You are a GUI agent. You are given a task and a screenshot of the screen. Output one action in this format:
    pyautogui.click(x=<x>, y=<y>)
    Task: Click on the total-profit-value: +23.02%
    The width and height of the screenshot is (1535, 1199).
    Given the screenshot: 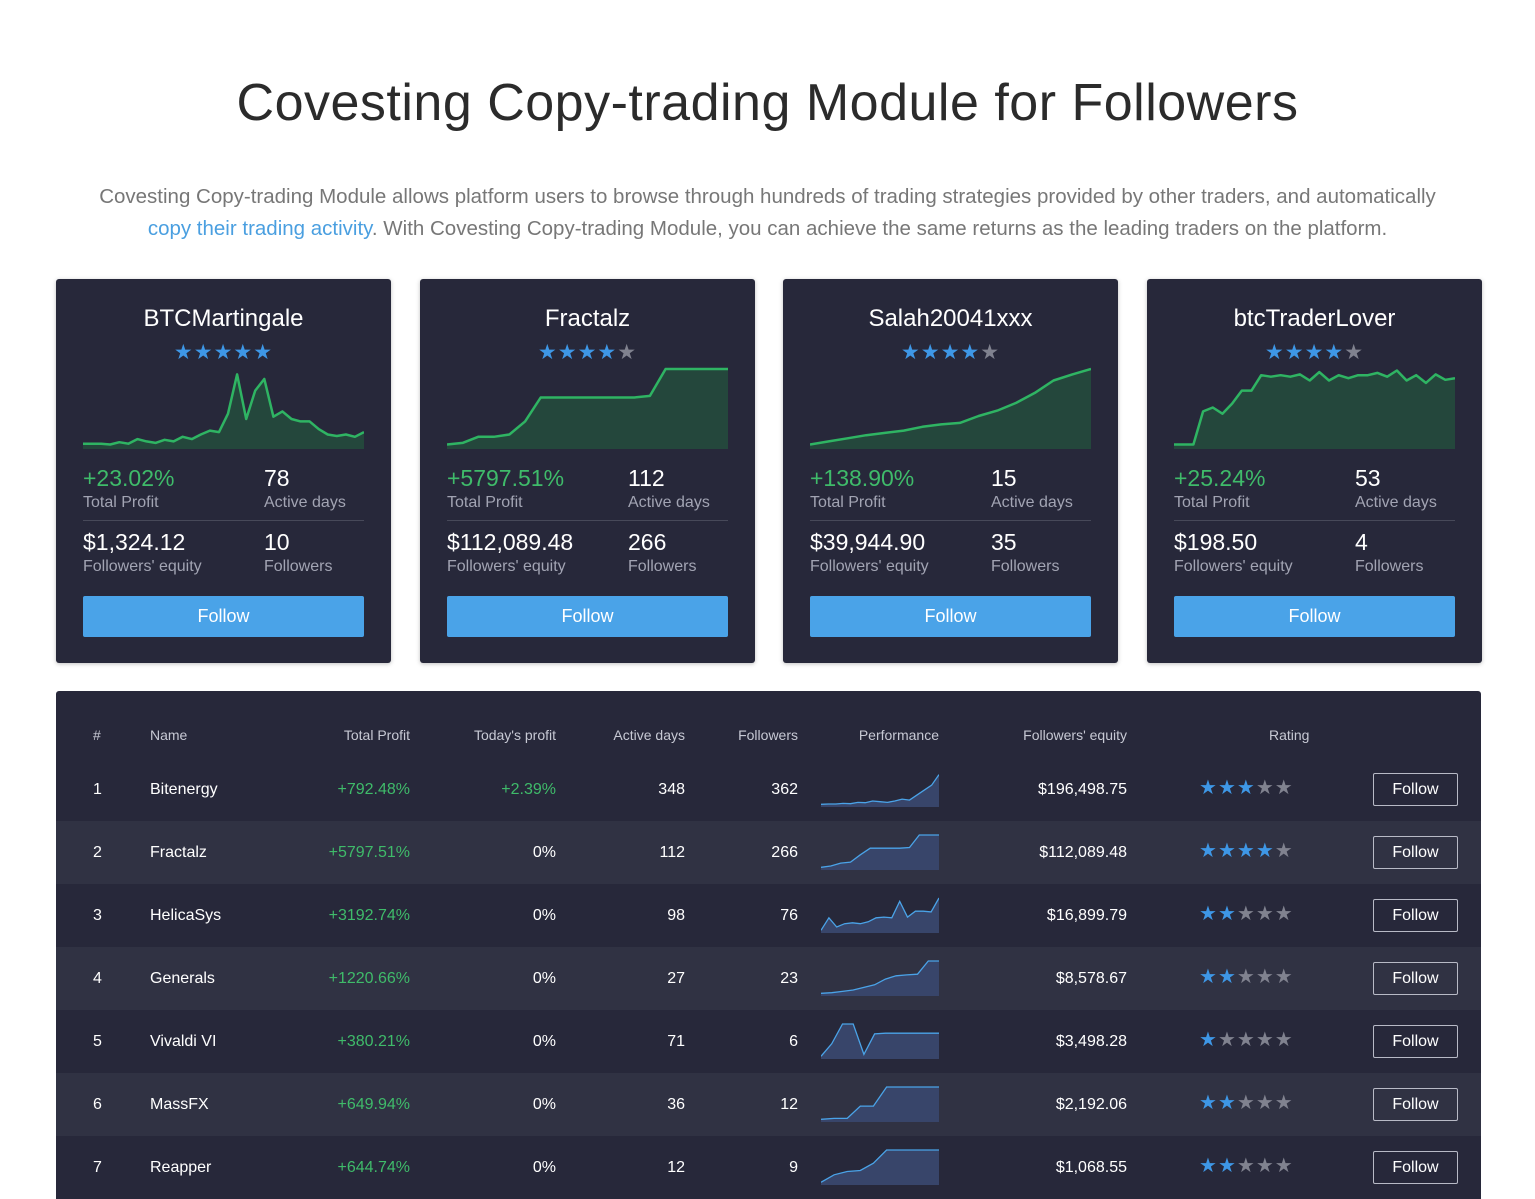 What is the action you would take?
    pyautogui.click(x=129, y=478)
    